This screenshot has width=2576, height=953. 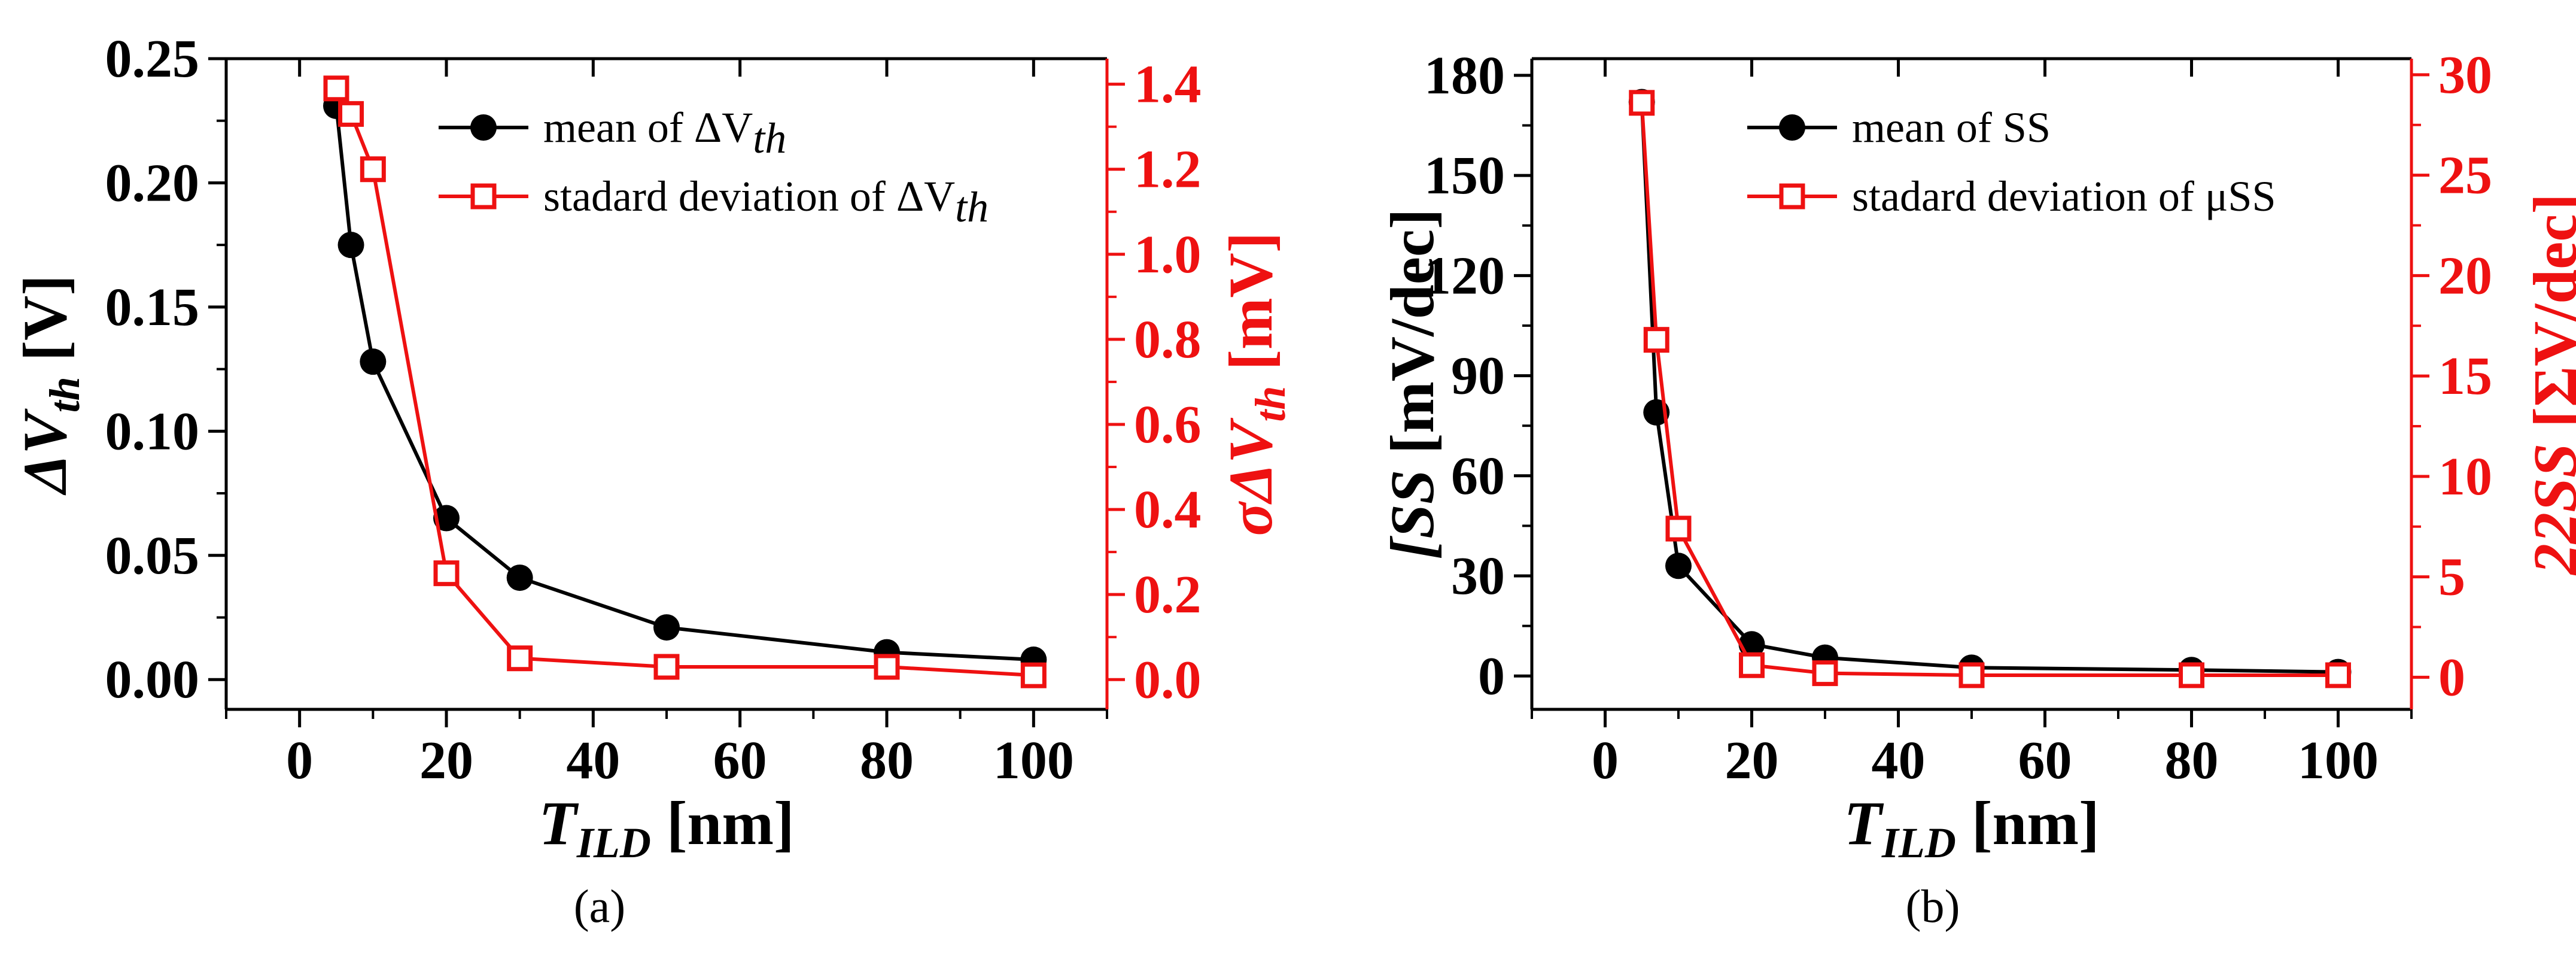 What do you see at coordinates (2465, 176) in the screenshot?
I see `y-right-tick-label: 25` at bounding box center [2465, 176].